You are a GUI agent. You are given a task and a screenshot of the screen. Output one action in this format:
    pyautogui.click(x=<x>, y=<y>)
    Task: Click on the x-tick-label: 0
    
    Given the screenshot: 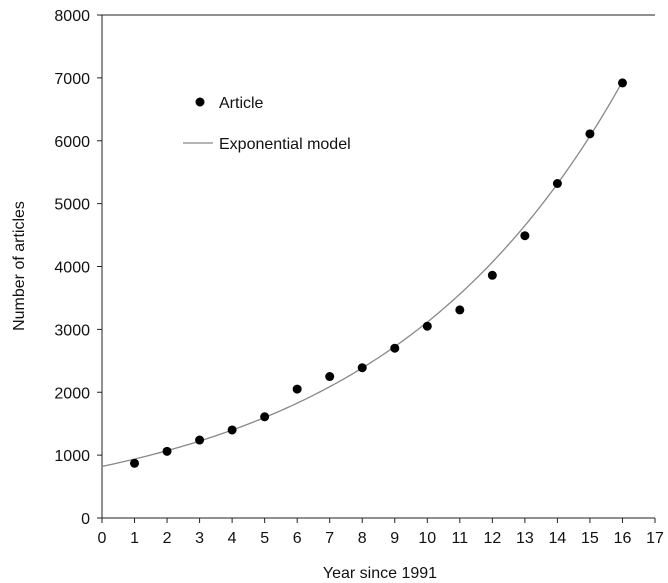 What is the action you would take?
    pyautogui.click(x=102, y=538)
    